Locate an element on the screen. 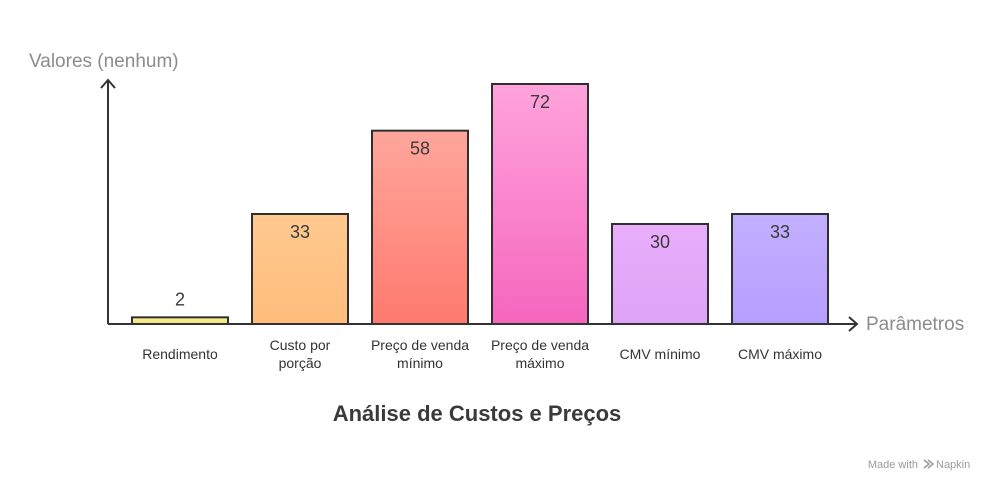 The width and height of the screenshot is (996, 492). bar-value-label-4: 30 is located at coordinates (660, 242).